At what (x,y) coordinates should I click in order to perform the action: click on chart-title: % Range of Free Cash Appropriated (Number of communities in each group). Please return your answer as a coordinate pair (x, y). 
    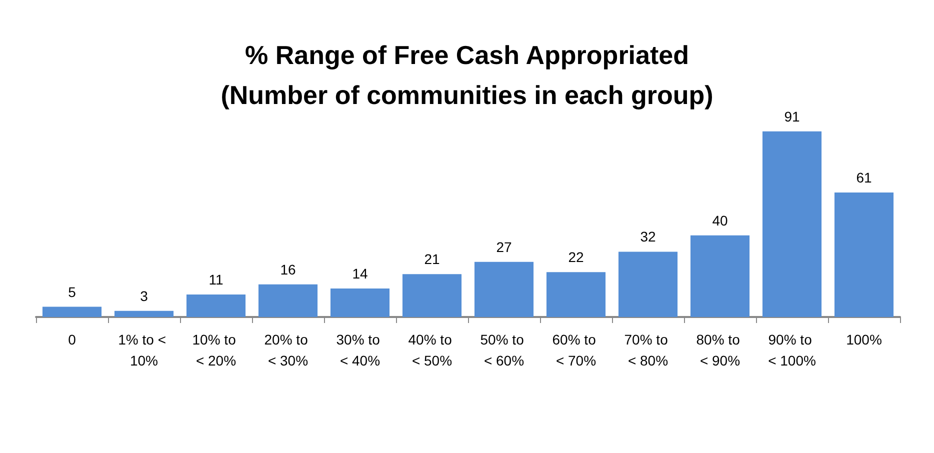
    Looking at the image, I should click on (467, 75).